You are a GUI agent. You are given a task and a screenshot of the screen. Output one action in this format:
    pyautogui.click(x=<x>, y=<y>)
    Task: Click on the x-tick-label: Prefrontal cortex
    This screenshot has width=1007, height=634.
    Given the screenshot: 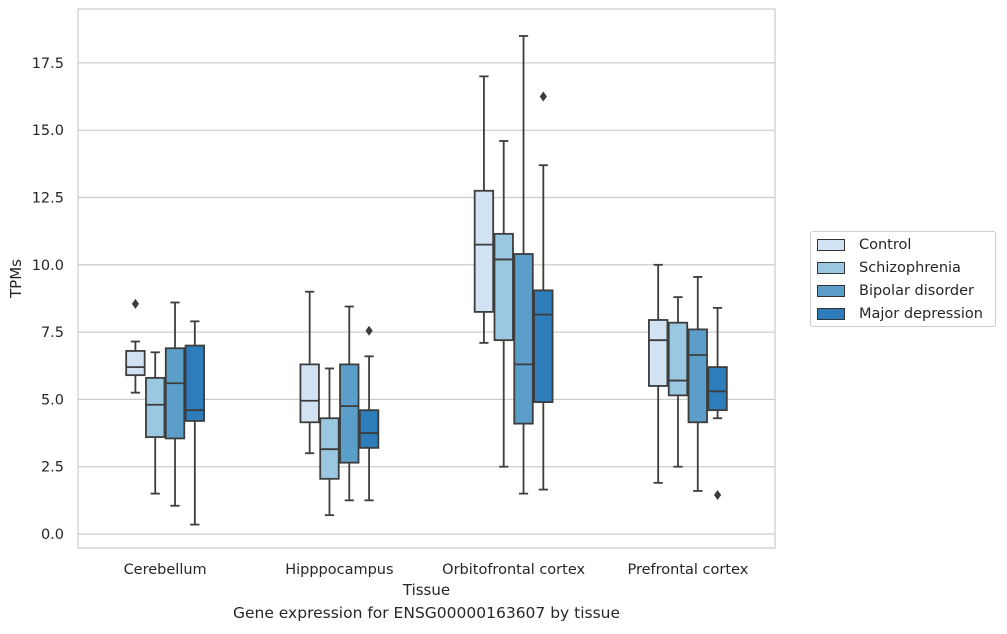 What is the action you would take?
    pyautogui.click(x=687, y=570)
    